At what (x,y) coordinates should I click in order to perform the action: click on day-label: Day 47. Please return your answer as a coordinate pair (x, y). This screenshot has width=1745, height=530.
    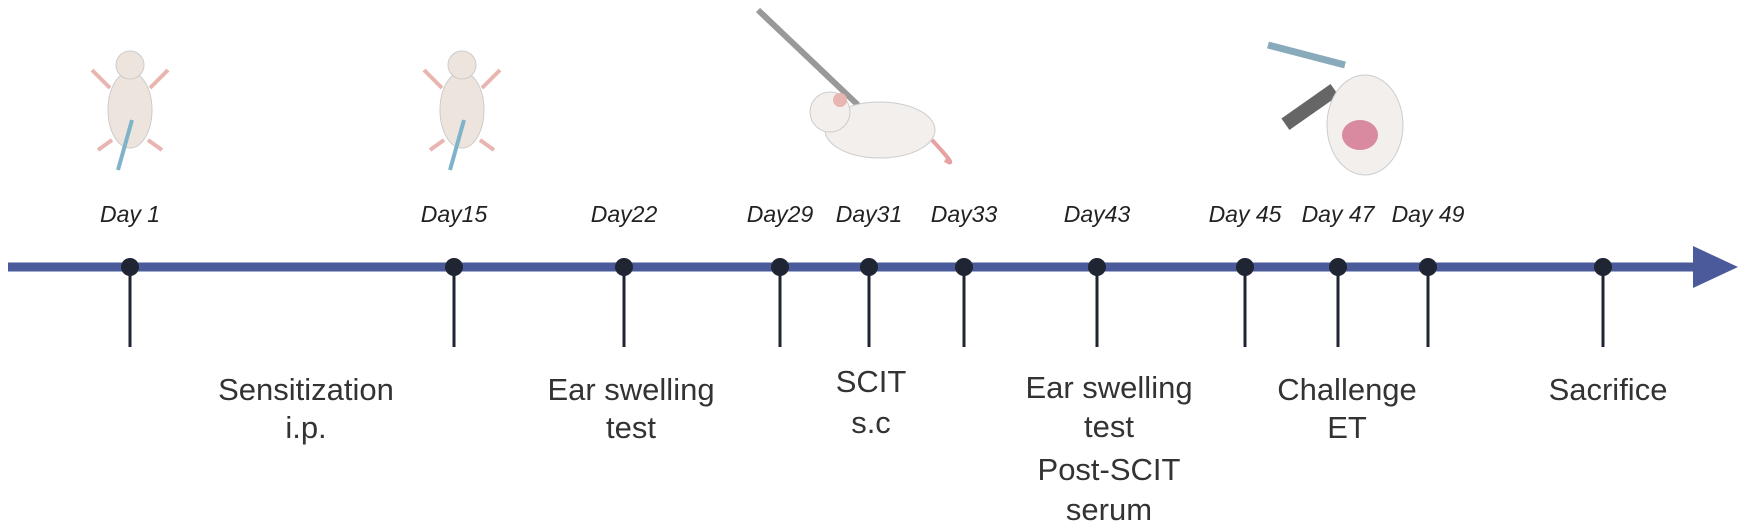
    Looking at the image, I should click on (1339, 214).